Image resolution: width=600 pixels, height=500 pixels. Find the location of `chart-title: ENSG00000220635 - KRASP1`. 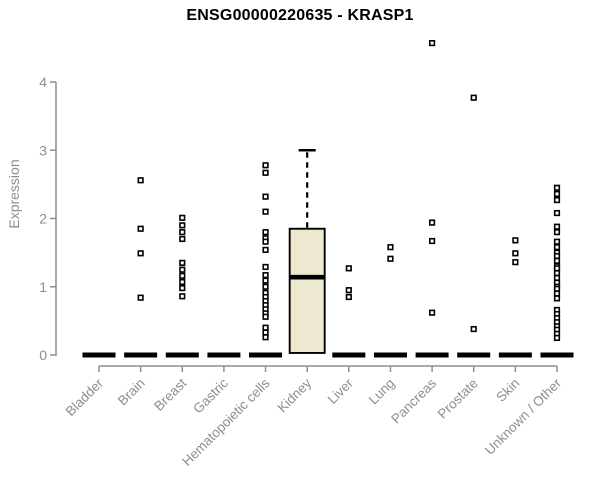

chart-title: ENSG00000220635 - KRASP1 is located at coordinates (300, 15).